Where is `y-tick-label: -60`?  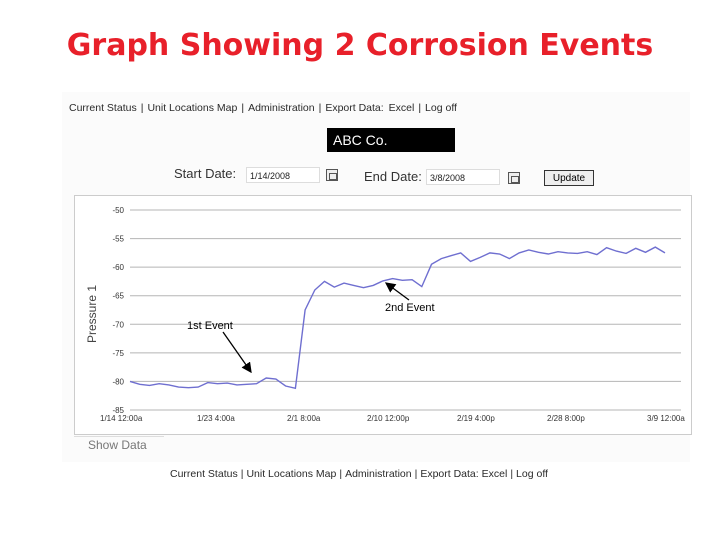
y-tick-label: -60 is located at coordinates (118, 267).